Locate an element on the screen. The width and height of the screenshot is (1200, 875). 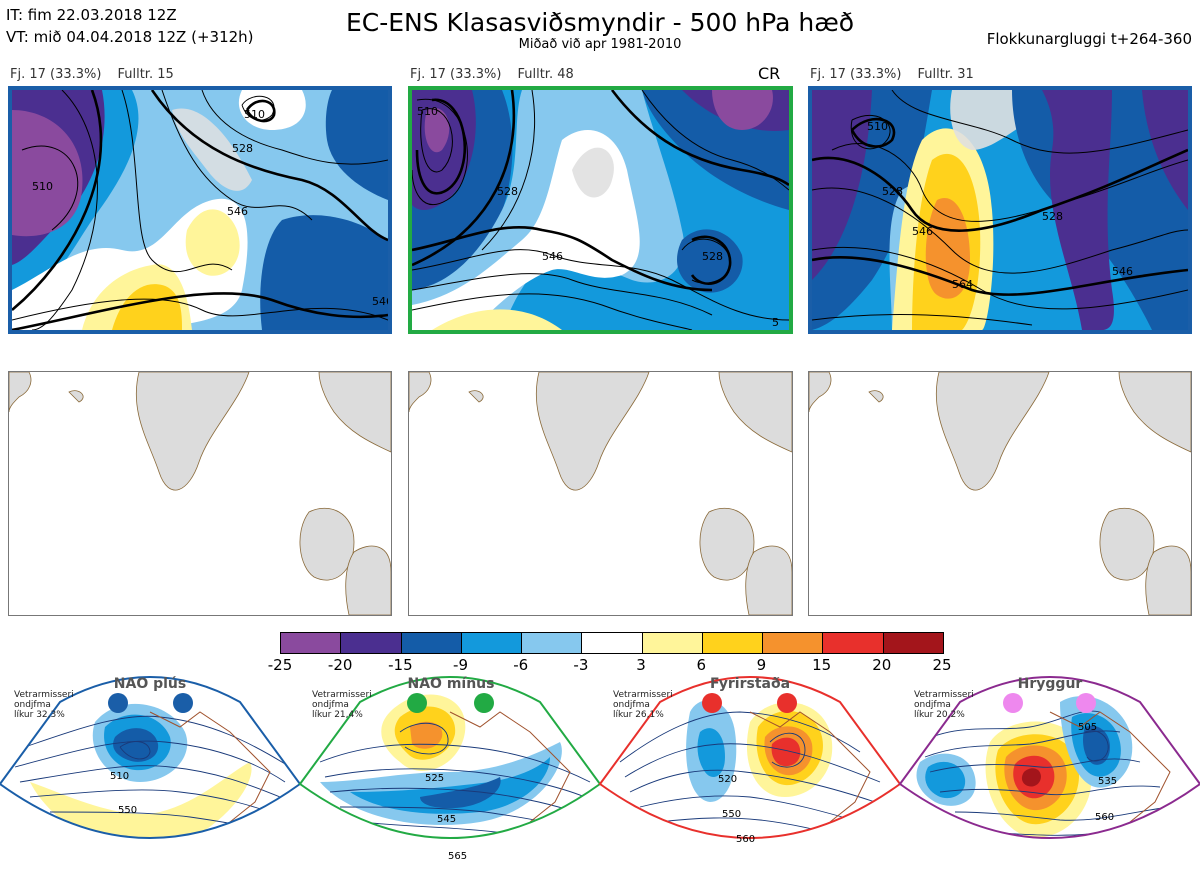
panel-2-contour-label-5: 5 is located at coordinates (775, 322).